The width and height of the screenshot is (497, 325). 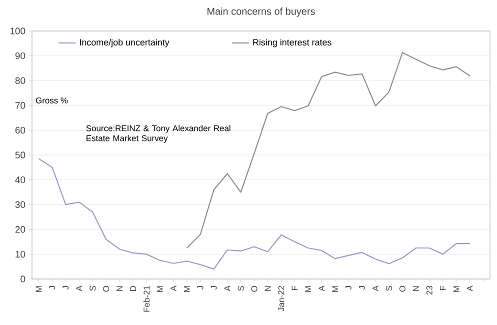 What do you see at coordinates (261, 12) in the screenshot?
I see `chart-title: Main concerns of buyers` at bounding box center [261, 12].